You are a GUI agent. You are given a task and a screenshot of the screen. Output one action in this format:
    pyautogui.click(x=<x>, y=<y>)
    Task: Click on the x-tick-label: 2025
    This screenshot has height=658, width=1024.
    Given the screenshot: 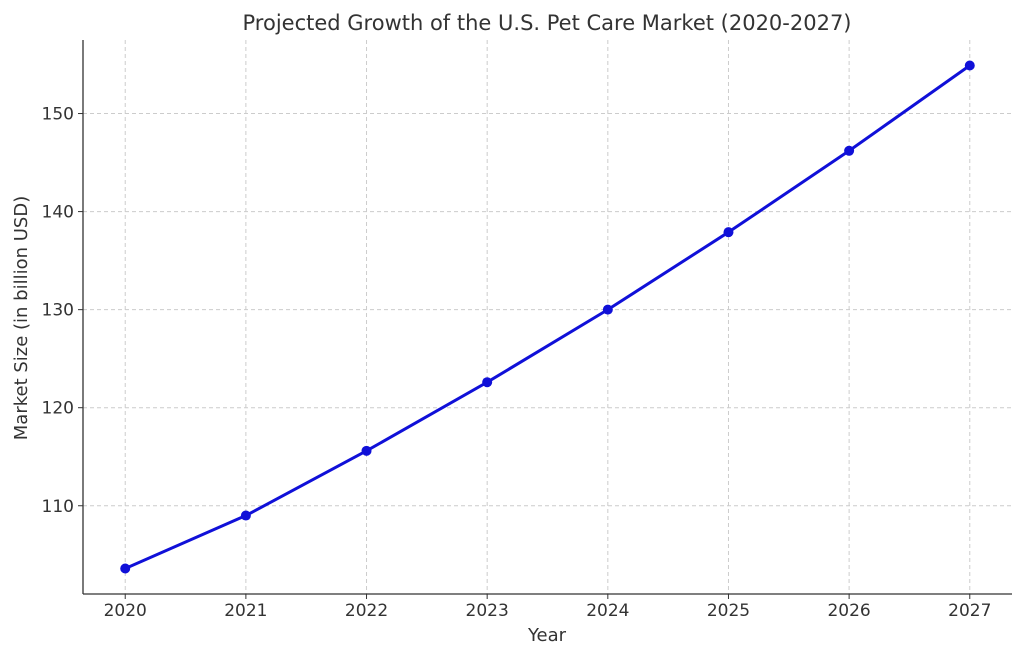 What is the action you would take?
    pyautogui.click(x=728, y=611)
    